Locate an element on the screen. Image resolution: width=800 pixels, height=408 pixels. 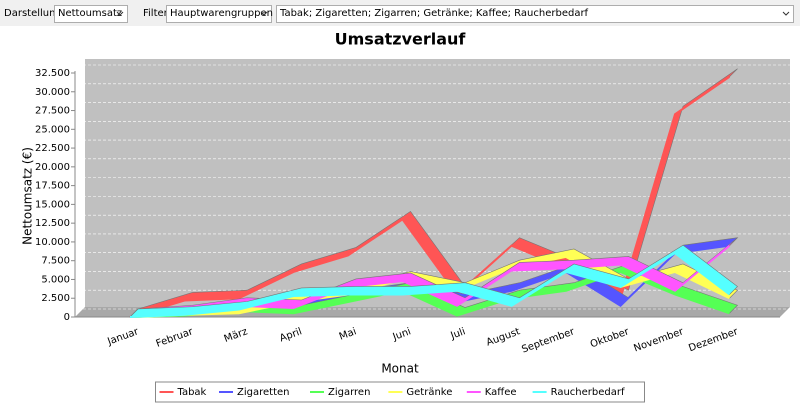
series-line is located at coordinates (430, 284).